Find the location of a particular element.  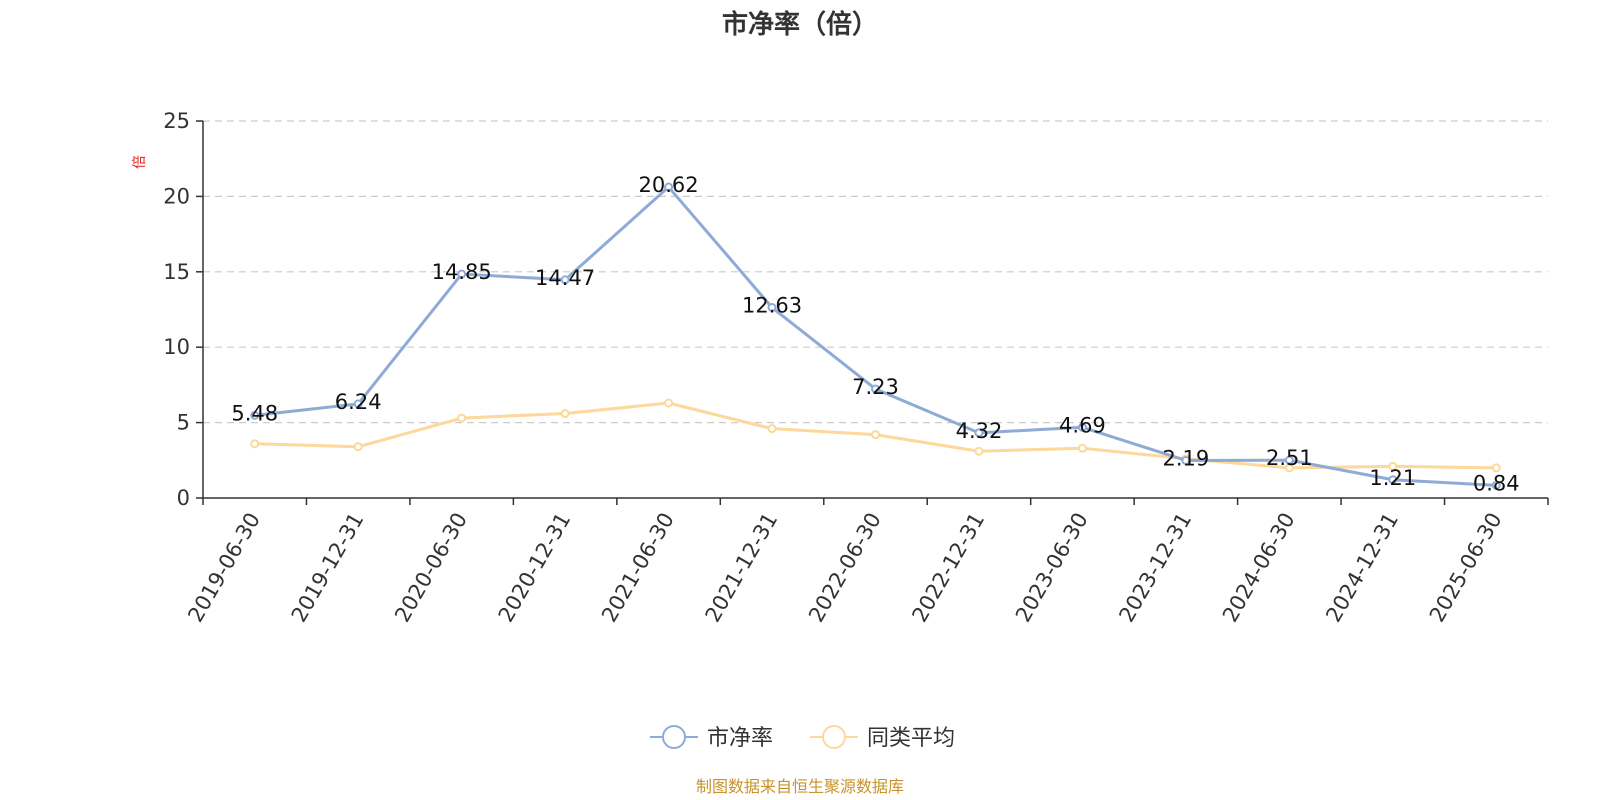

data-label: 0.84 is located at coordinates (1496, 483).